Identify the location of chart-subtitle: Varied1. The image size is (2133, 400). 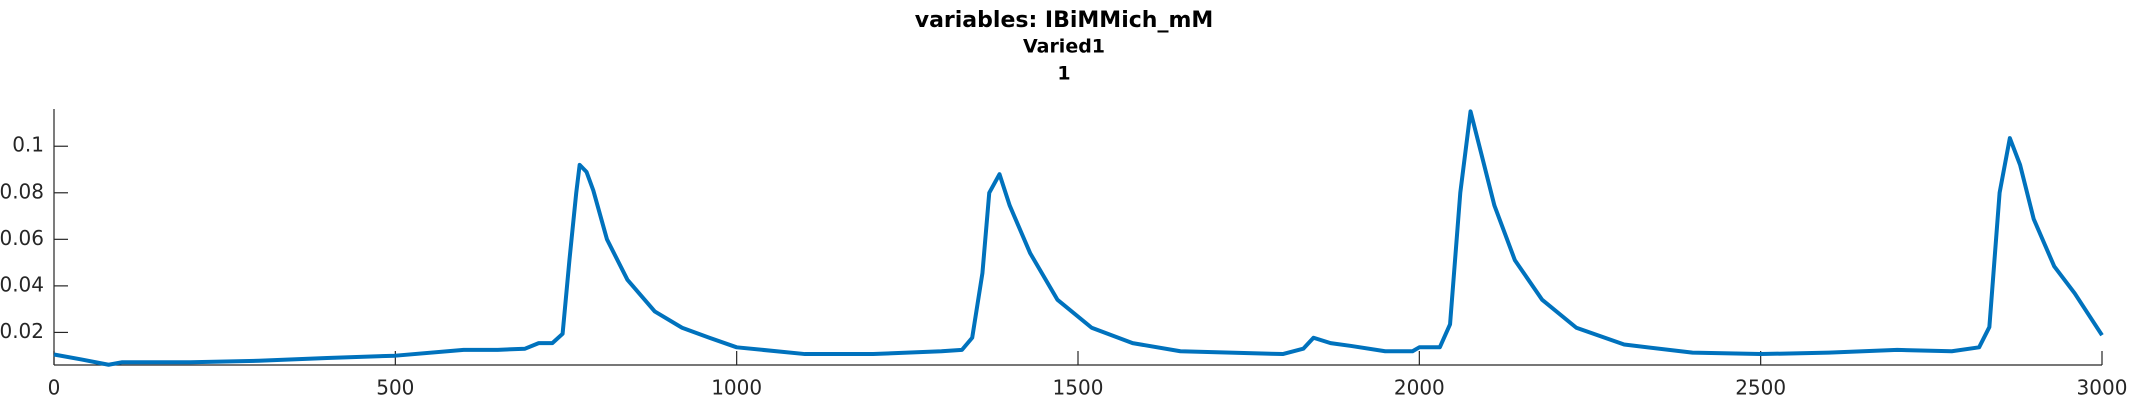
(1064, 47).